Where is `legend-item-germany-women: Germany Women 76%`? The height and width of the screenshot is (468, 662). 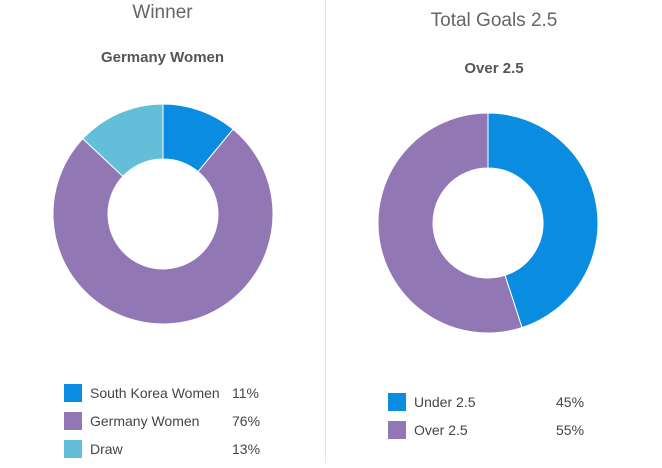
legend-item-germany-women: Germany Women 76% is located at coordinates (174, 426).